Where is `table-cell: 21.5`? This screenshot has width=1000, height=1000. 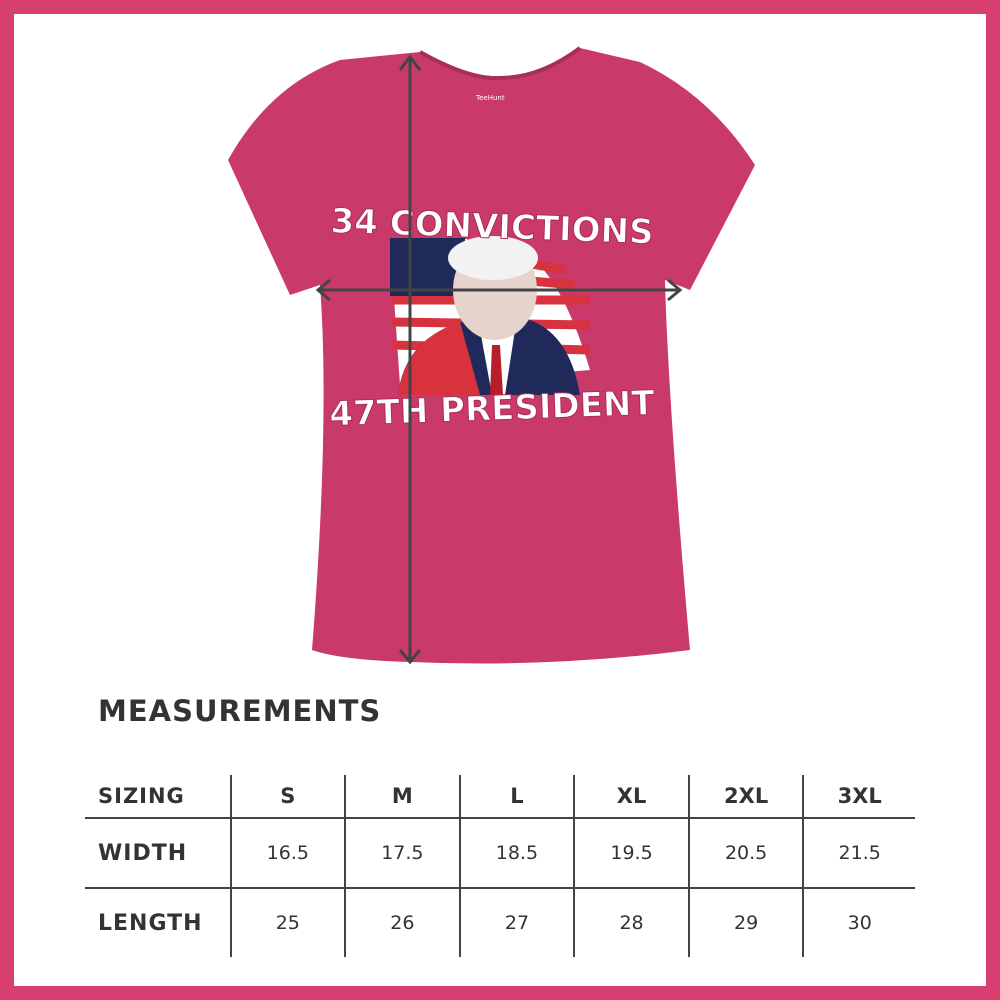 table-cell: 21.5 is located at coordinates (858, 853).